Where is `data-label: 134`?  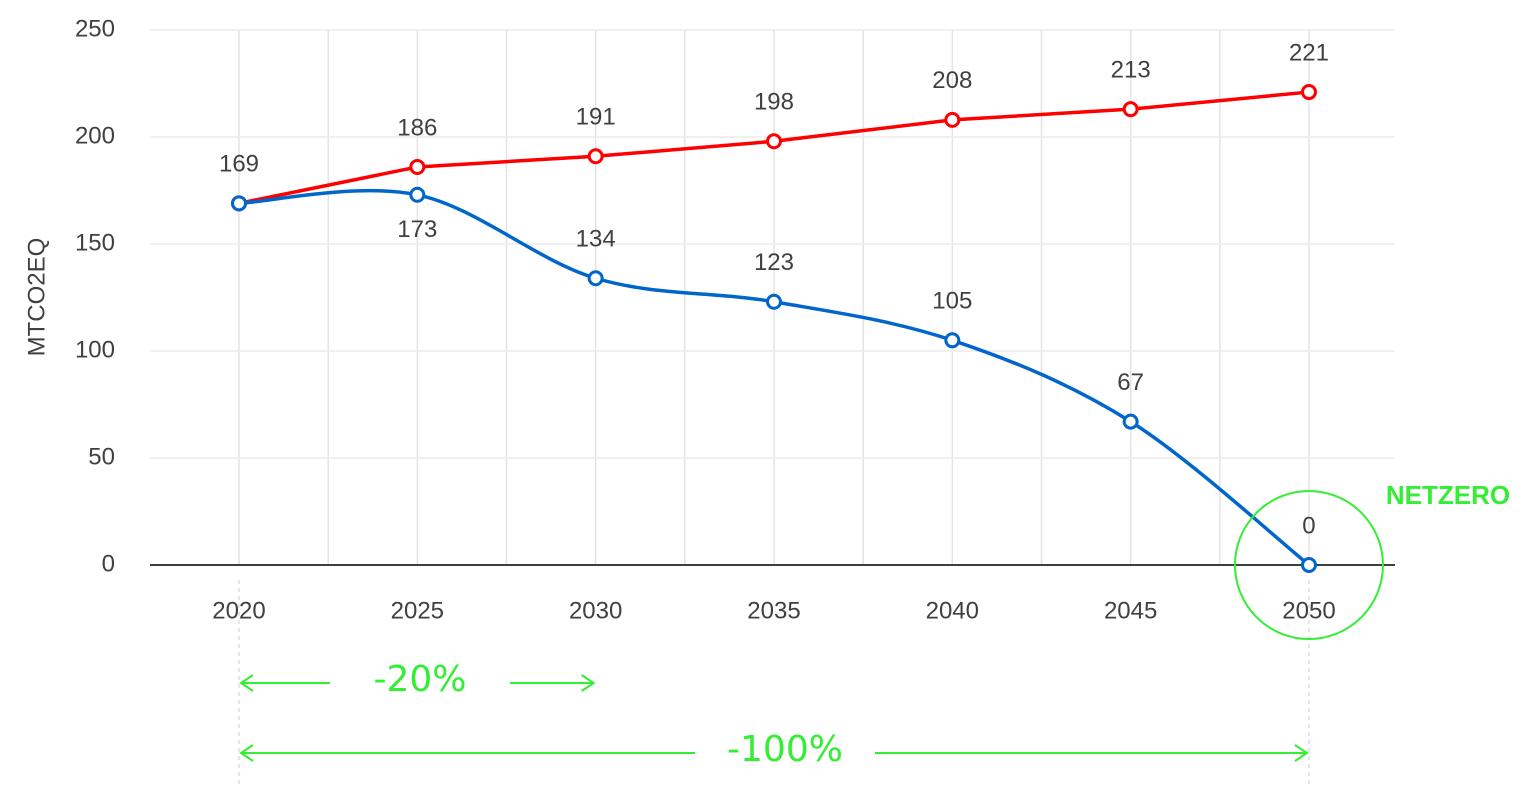
data-label: 134 is located at coordinates (596, 239).